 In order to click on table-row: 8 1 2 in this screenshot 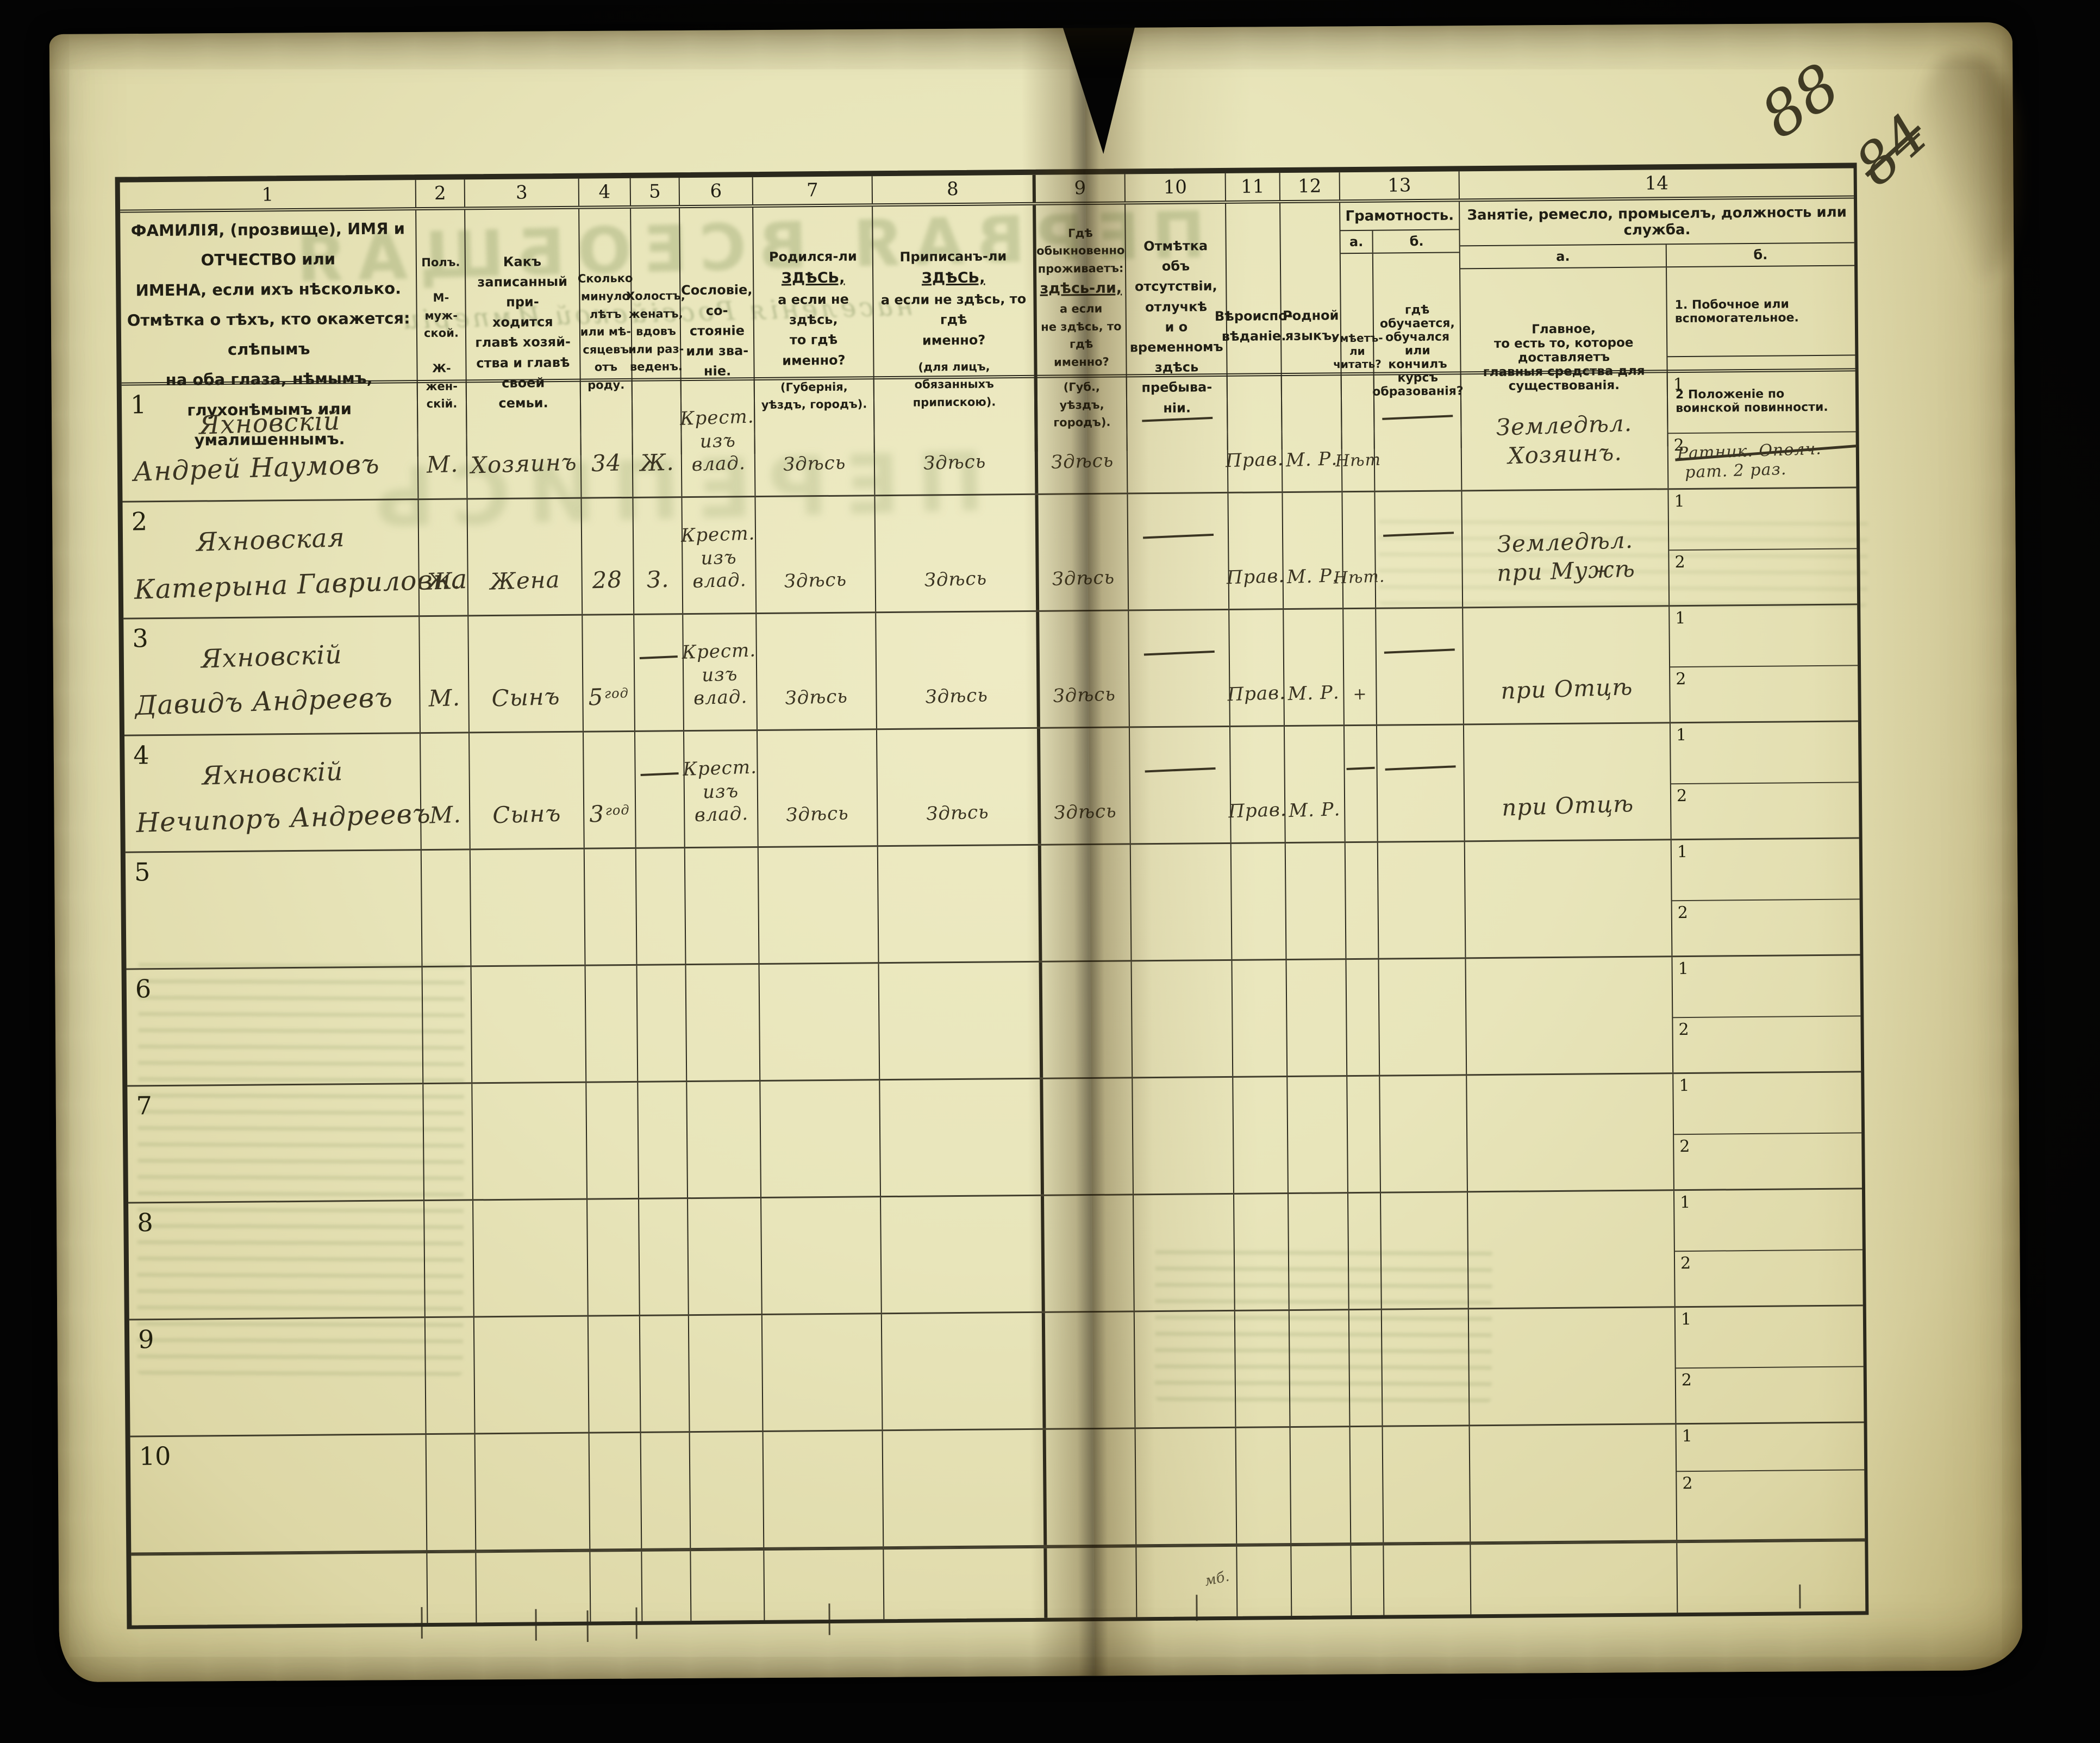, I will do `click(995, 1255)`.